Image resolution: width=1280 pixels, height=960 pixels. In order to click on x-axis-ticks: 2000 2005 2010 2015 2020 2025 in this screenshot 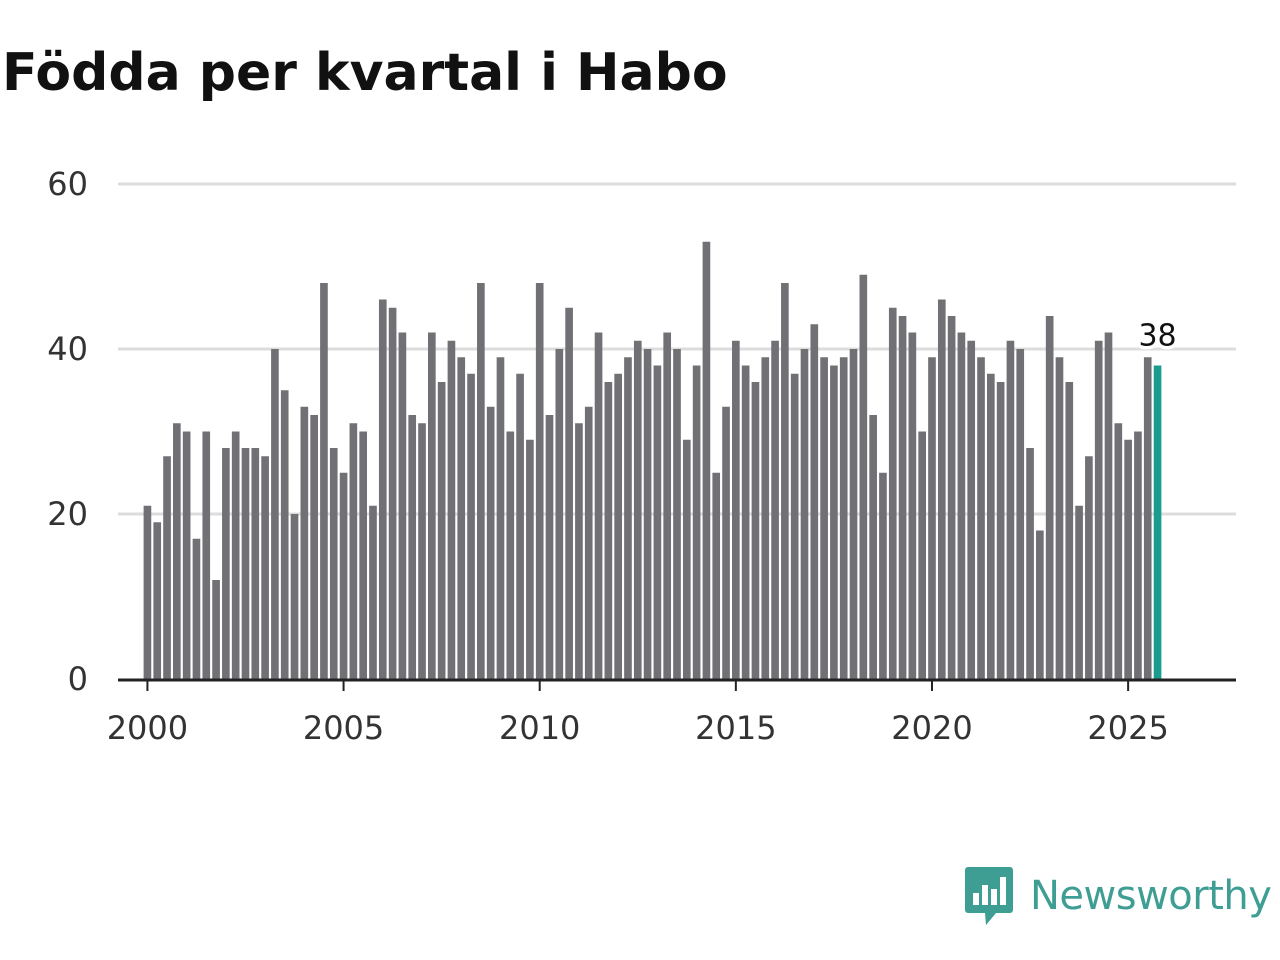, I will do `click(638, 714)`.